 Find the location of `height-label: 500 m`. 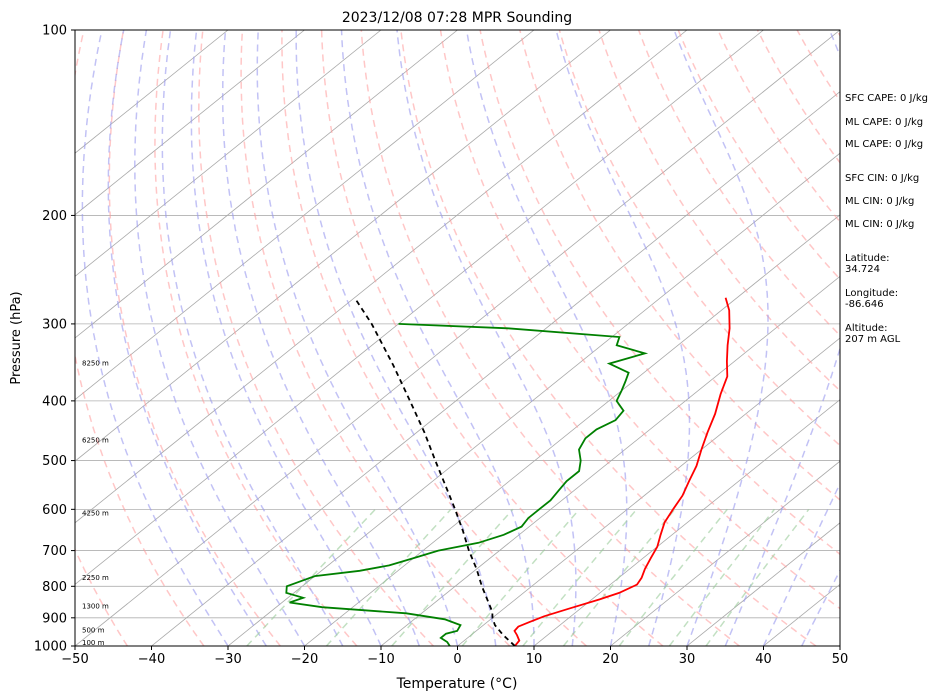

height-label: 500 m is located at coordinates (93, 631).